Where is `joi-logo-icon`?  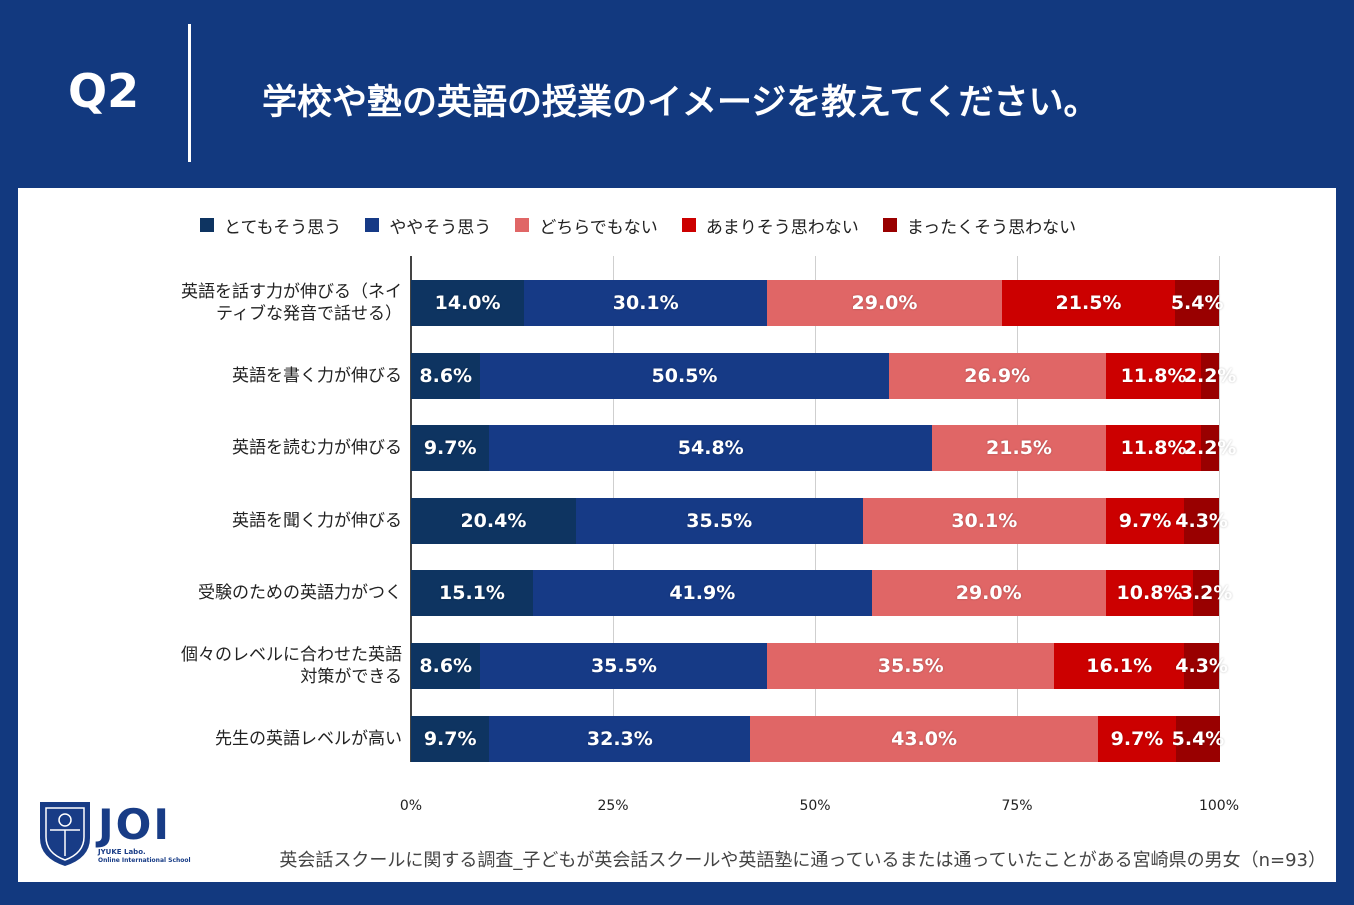
joi-logo-icon is located at coordinates (65, 834).